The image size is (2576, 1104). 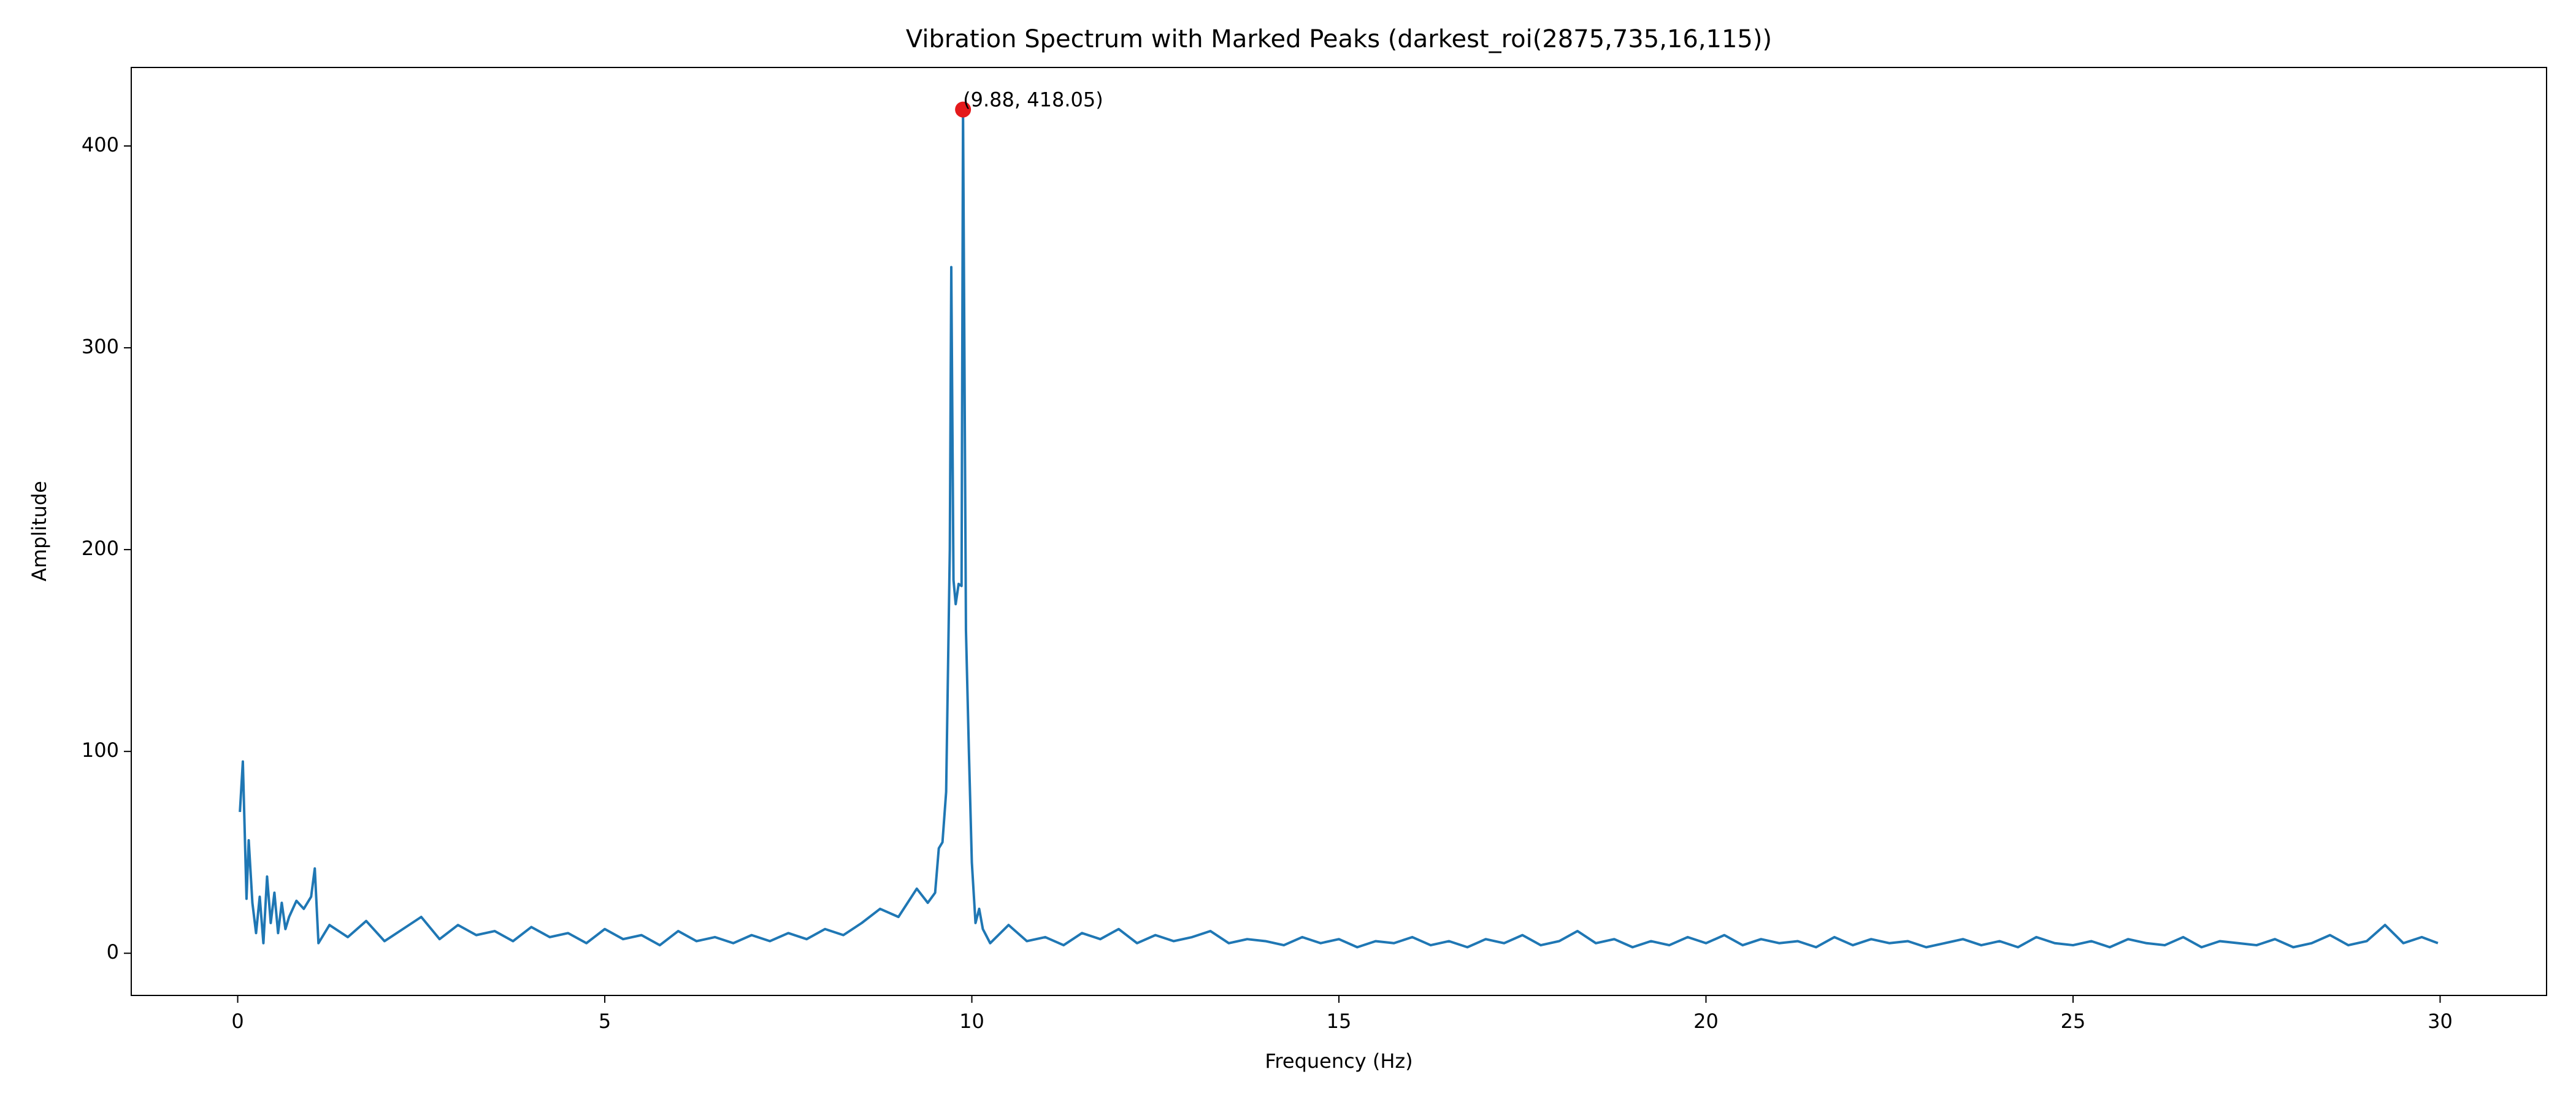 What do you see at coordinates (100, 346) in the screenshot?
I see `y-tick-label: 300` at bounding box center [100, 346].